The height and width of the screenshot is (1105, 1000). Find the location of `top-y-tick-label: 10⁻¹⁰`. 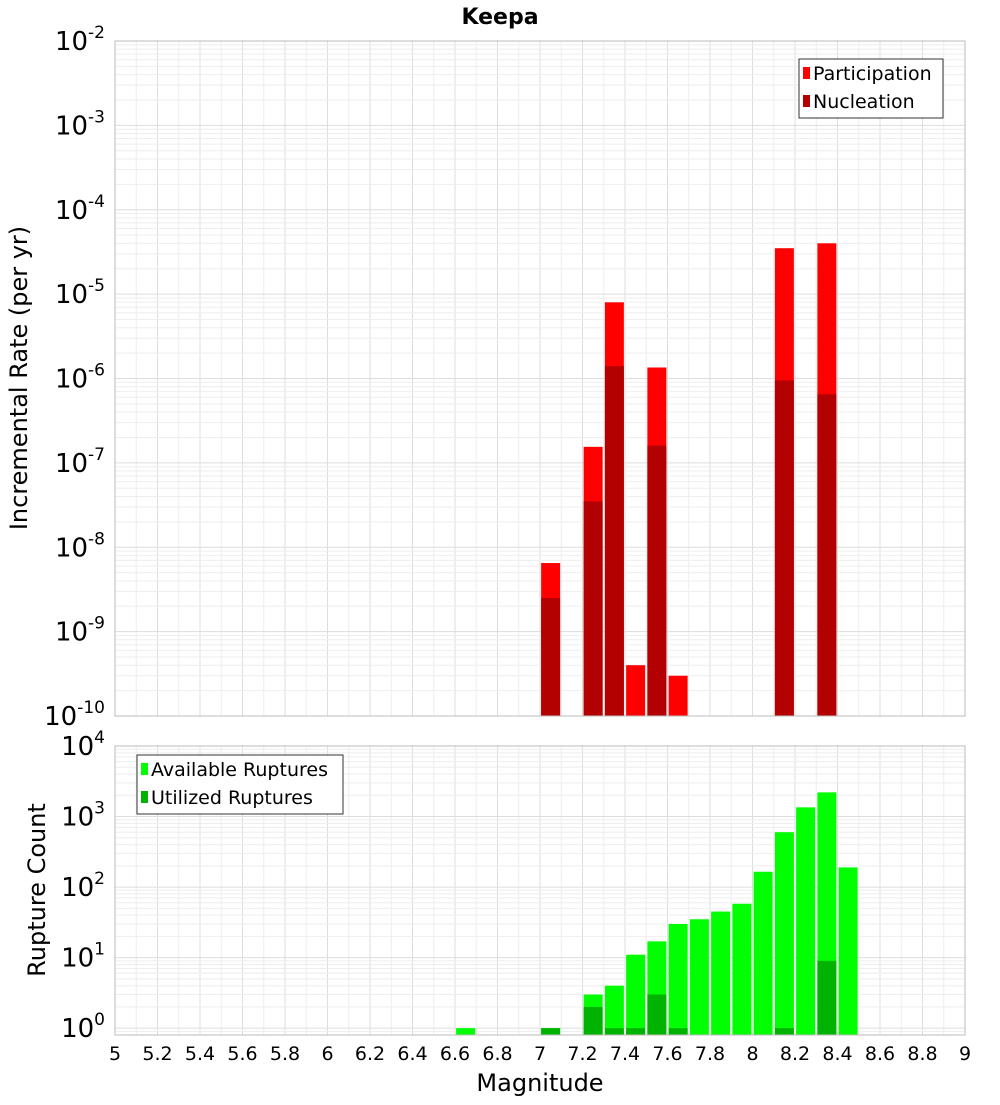

top-y-tick-label: 10⁻¹⁰ is located at coordinates (74, 715).